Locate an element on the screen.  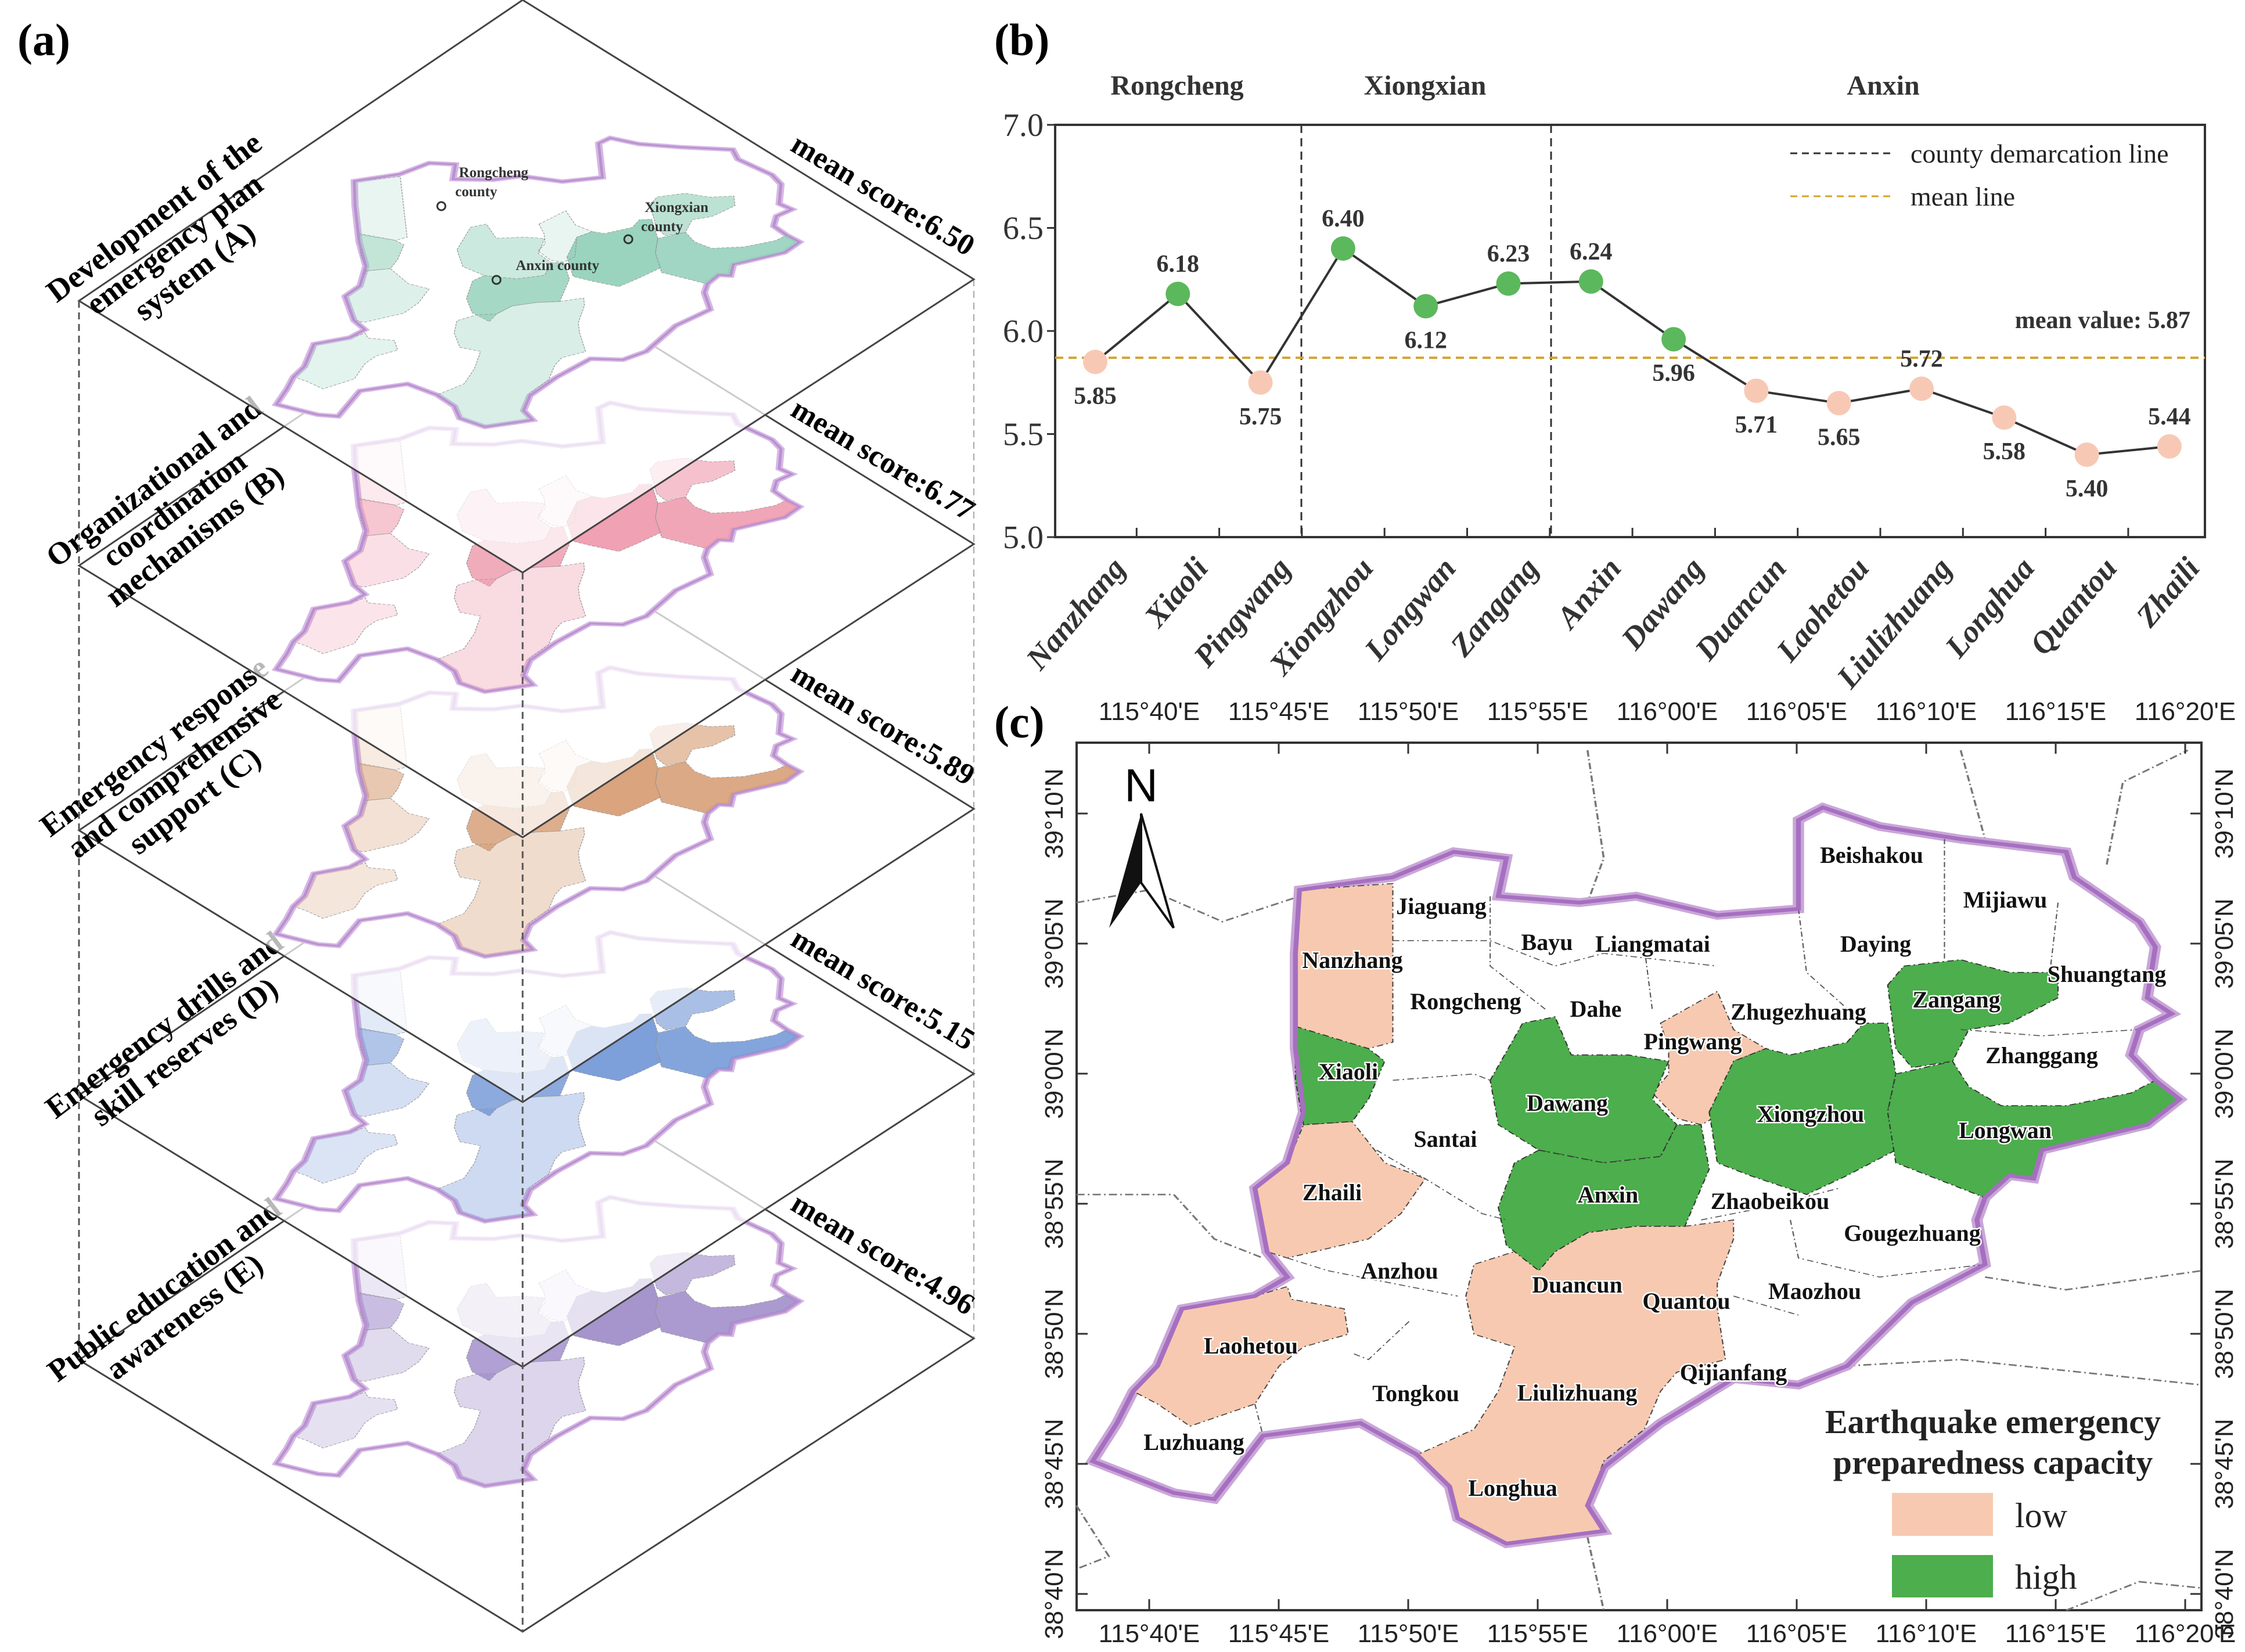
lat-label-right: 38°50'N is located at coordinates (2224, 1334).